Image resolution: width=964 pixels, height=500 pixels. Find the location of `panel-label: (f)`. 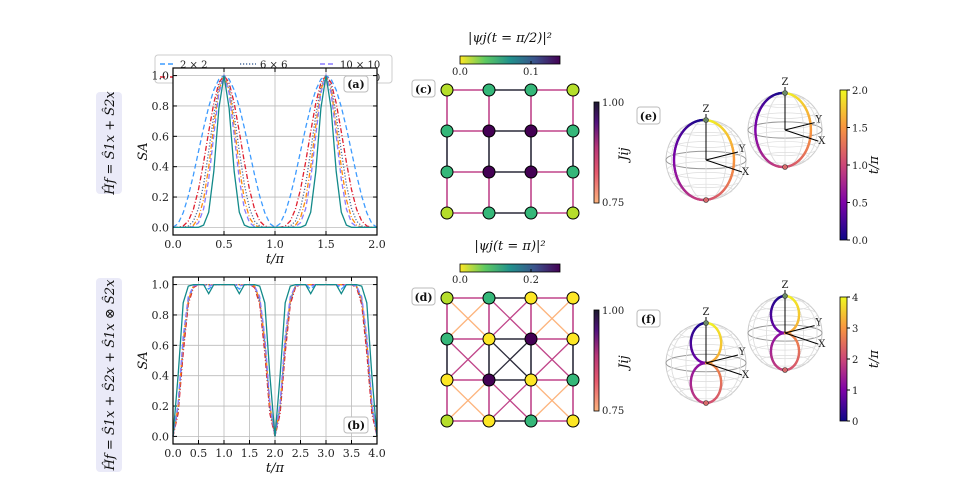

panel-label: (f) is located at coordinates (648, 319).